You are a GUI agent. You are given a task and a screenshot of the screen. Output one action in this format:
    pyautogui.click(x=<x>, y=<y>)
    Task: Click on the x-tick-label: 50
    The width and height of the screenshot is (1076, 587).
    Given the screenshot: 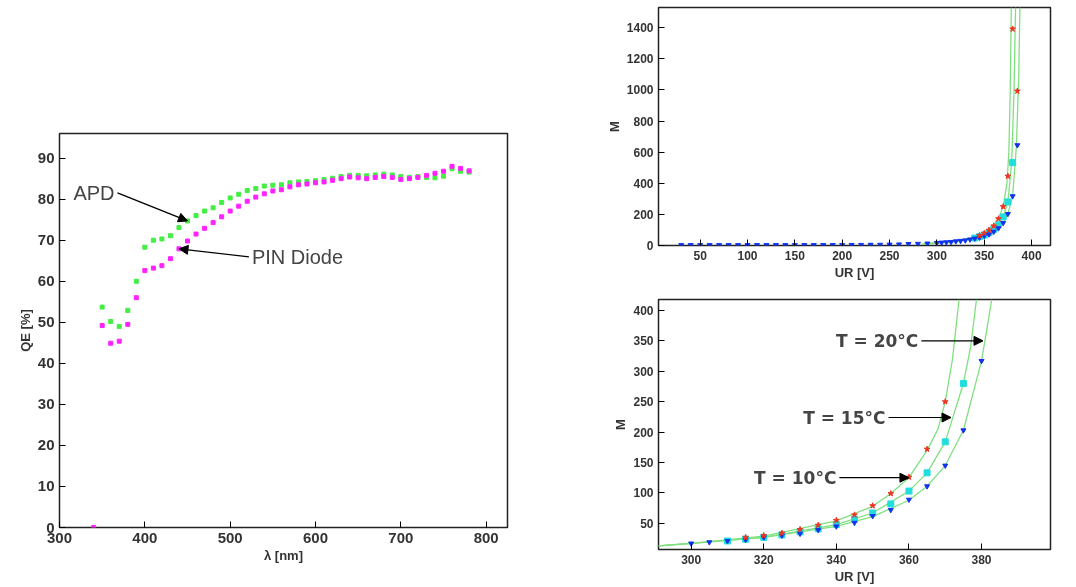 What is the action you would take?
    pyautogui.click(x=700, y=255)
    